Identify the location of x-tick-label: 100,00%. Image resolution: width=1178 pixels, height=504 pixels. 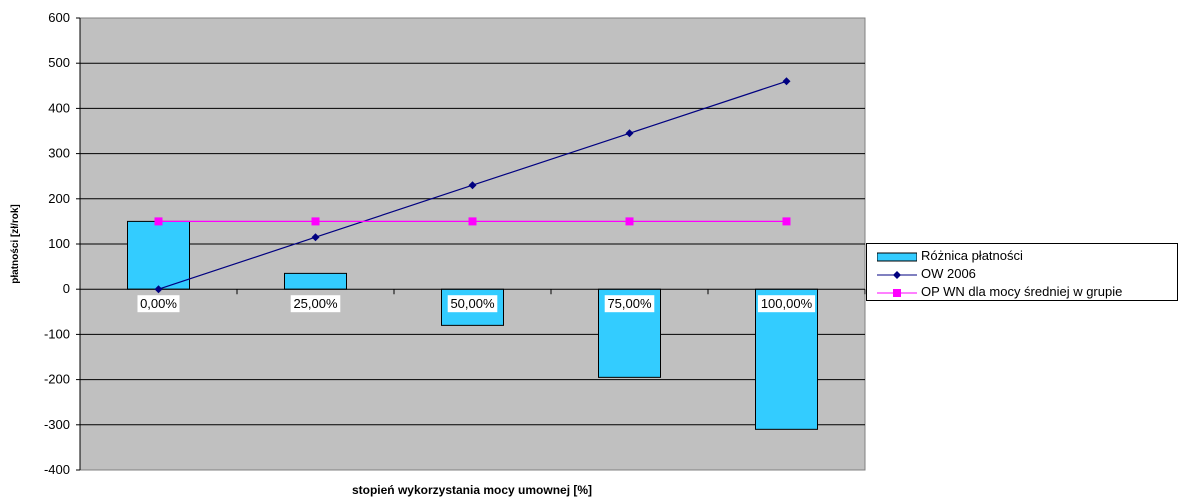
(787, 303).